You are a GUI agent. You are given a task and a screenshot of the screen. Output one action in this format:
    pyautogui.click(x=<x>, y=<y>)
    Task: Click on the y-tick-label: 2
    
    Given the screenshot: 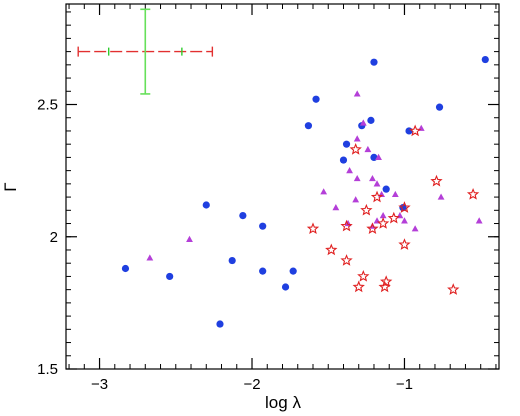 What is the action you would take?
    pyautogui.click(x=54, y=237)
    